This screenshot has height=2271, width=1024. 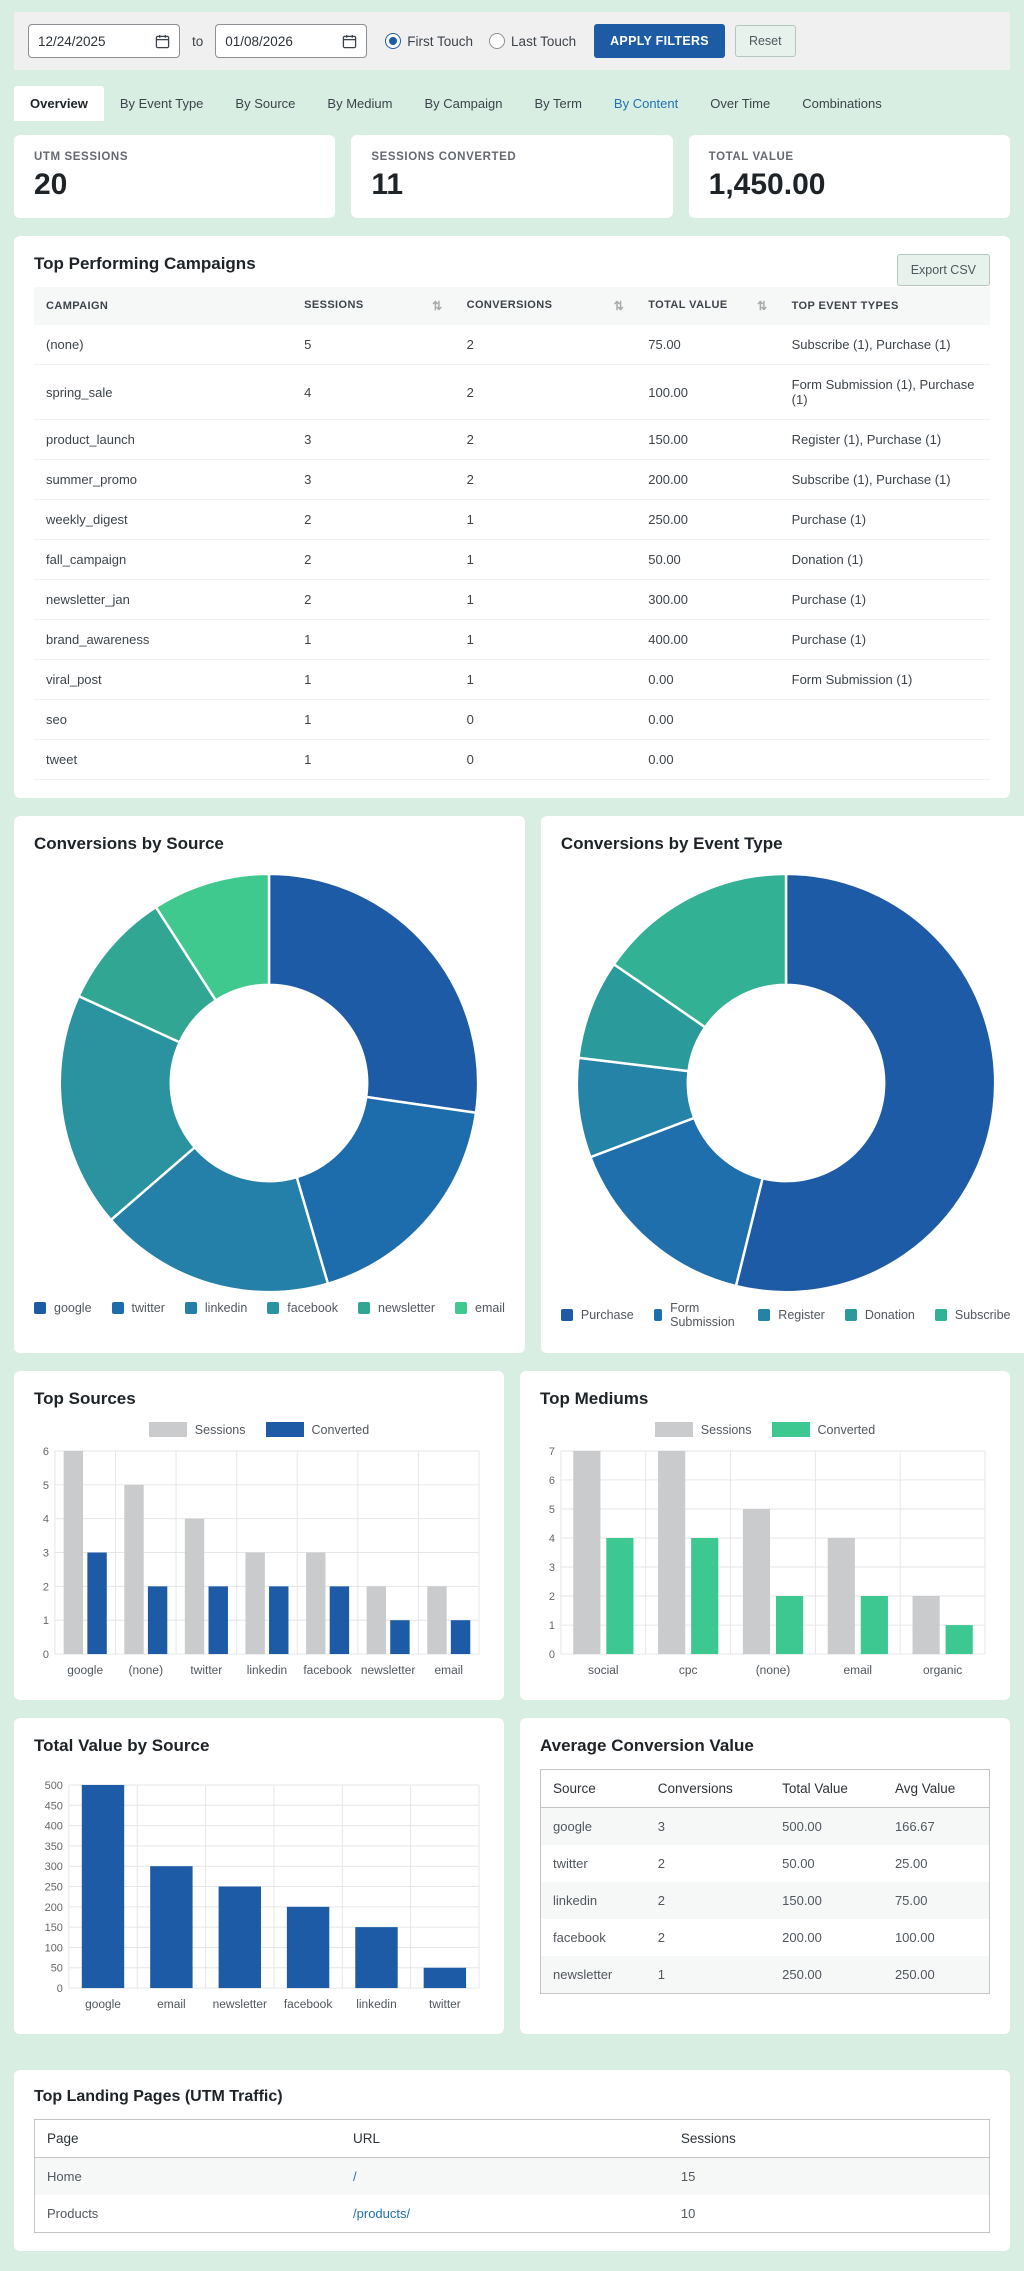 I want to click on table-cell: Home, so click(x=64, y=2176).